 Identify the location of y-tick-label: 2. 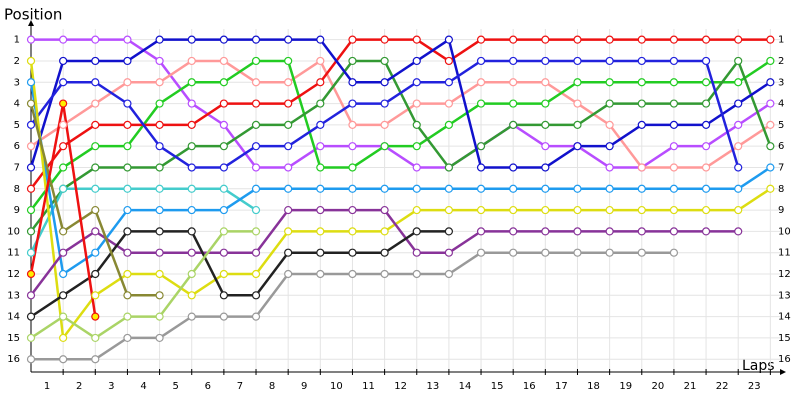
(17, 61).